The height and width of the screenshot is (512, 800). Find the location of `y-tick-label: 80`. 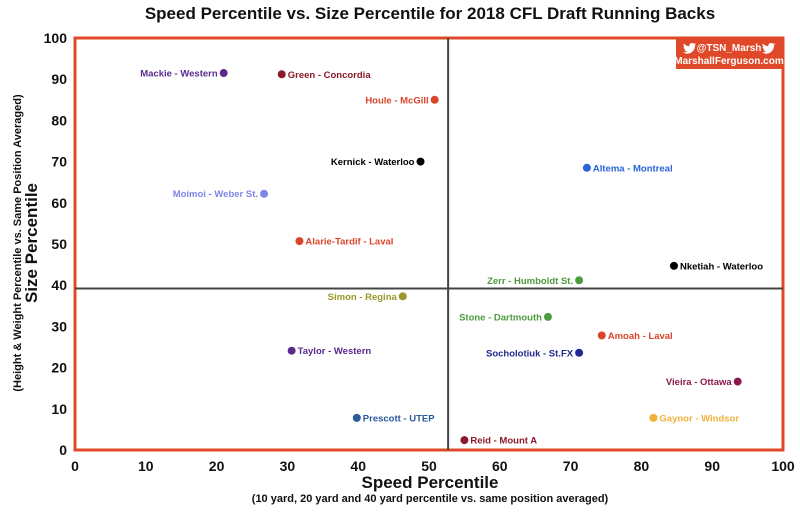

y-tick-label: 80 is located at coordinates (59, 120).